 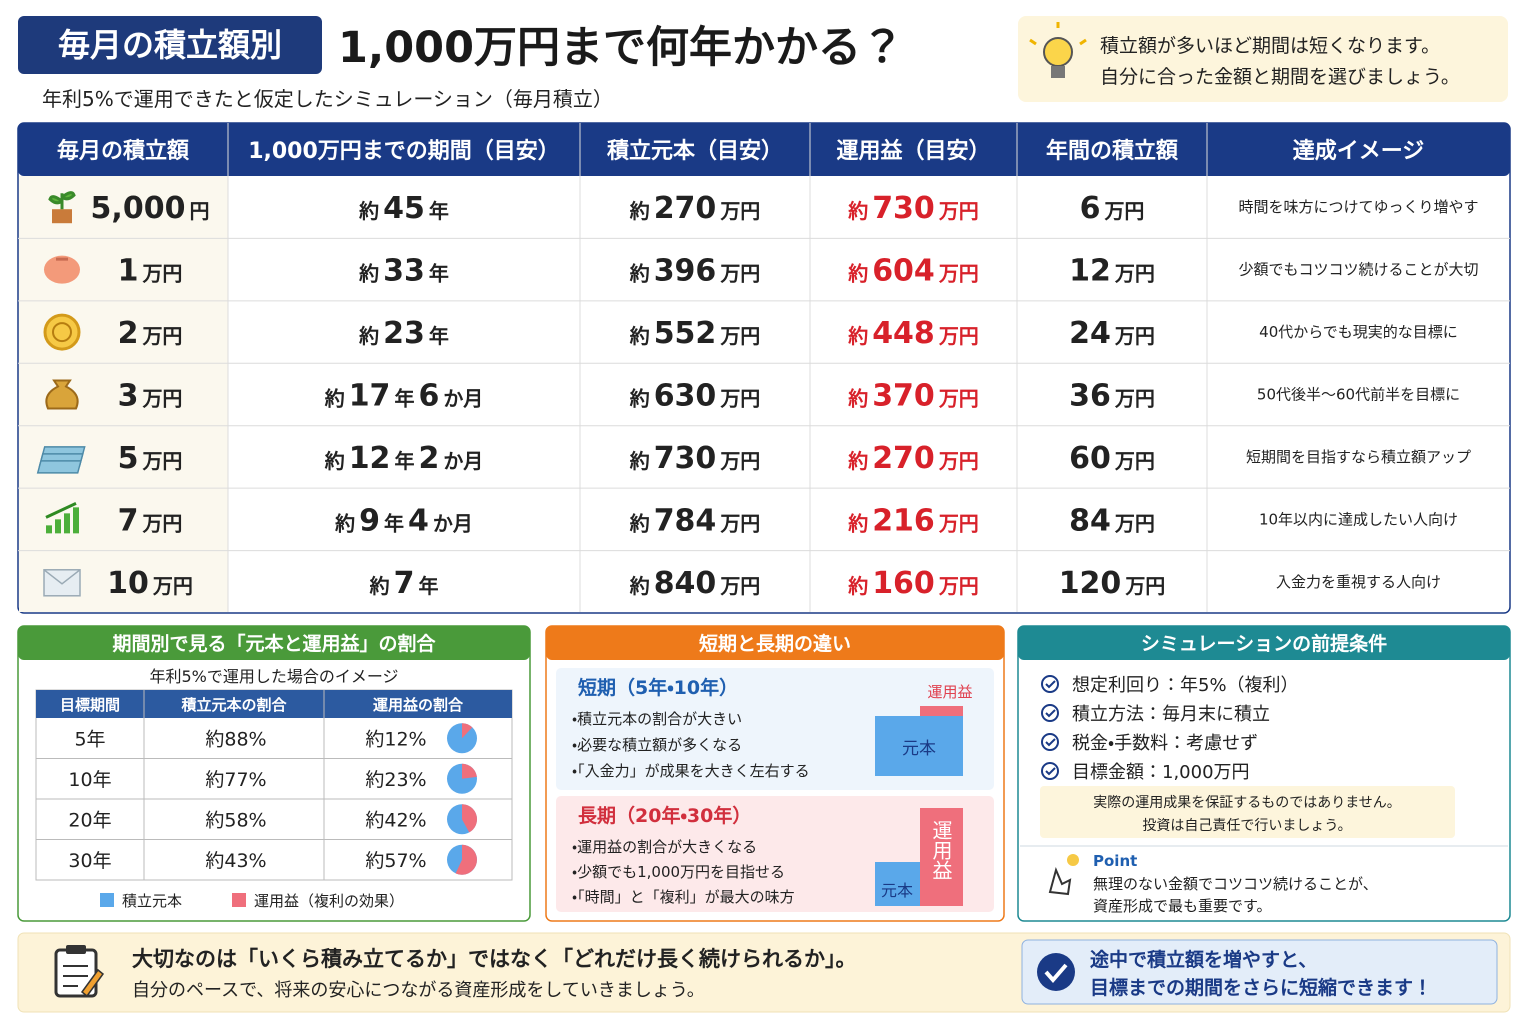 What do you see at coordinates (695, 271) in the screenshot?
I see `table-cell: 約 396 万円` at bounding box center [695, 271].